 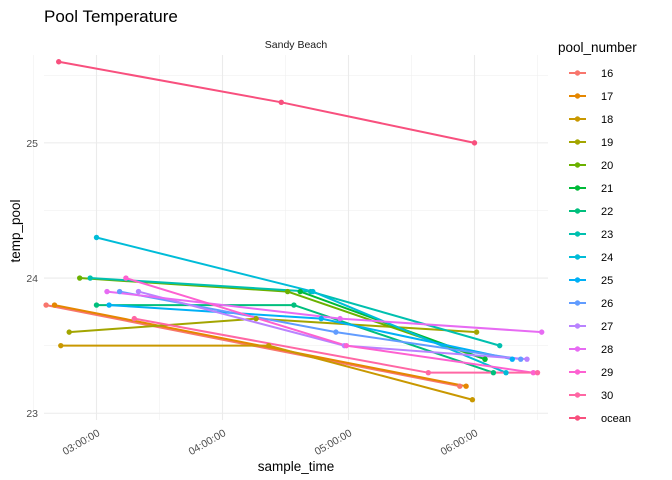 What do you see at coordinates (591, 97) in the screenshot?
I see `legend-item-17: 17` at bounding box center [591, 97].